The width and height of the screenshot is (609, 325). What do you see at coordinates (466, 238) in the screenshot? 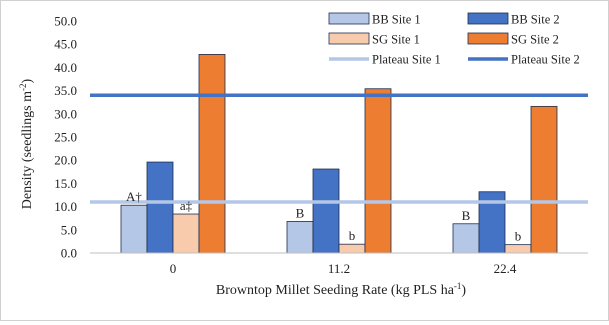
I see `bar-bb-site-1-22.4` at bounding box center [466, 238].